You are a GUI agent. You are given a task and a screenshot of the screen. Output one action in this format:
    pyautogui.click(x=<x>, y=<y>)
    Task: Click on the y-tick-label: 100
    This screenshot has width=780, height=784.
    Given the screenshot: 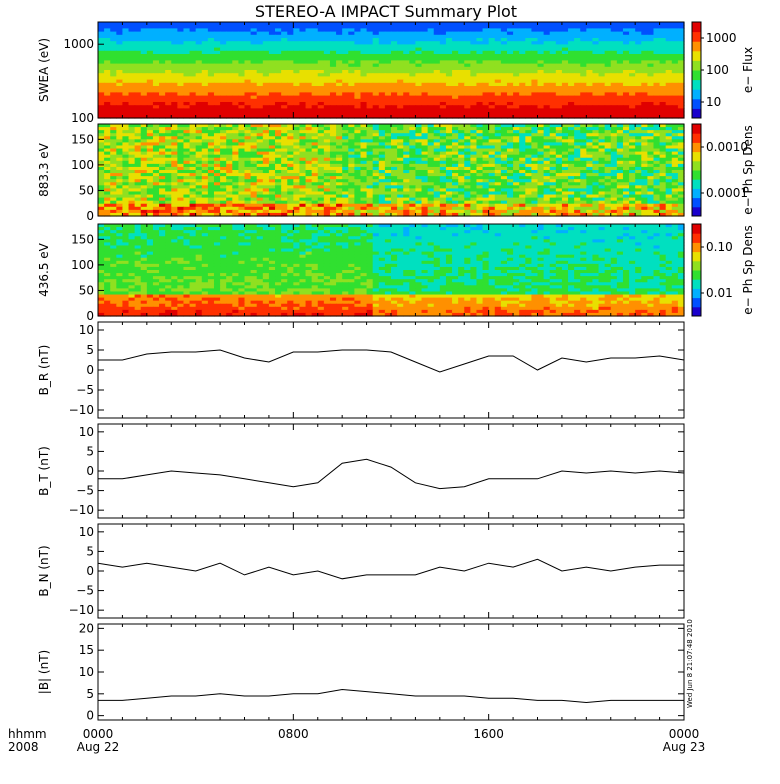 What is the action you would take?
    pyautogui.click(x=82, y=118)
    